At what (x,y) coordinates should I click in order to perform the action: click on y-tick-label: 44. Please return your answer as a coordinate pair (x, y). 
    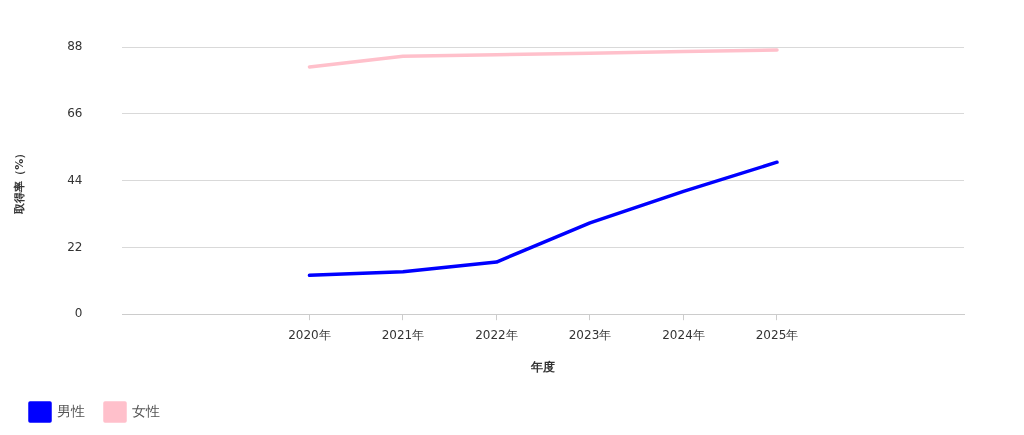
    Looking at the image, I should click on (75, 179).